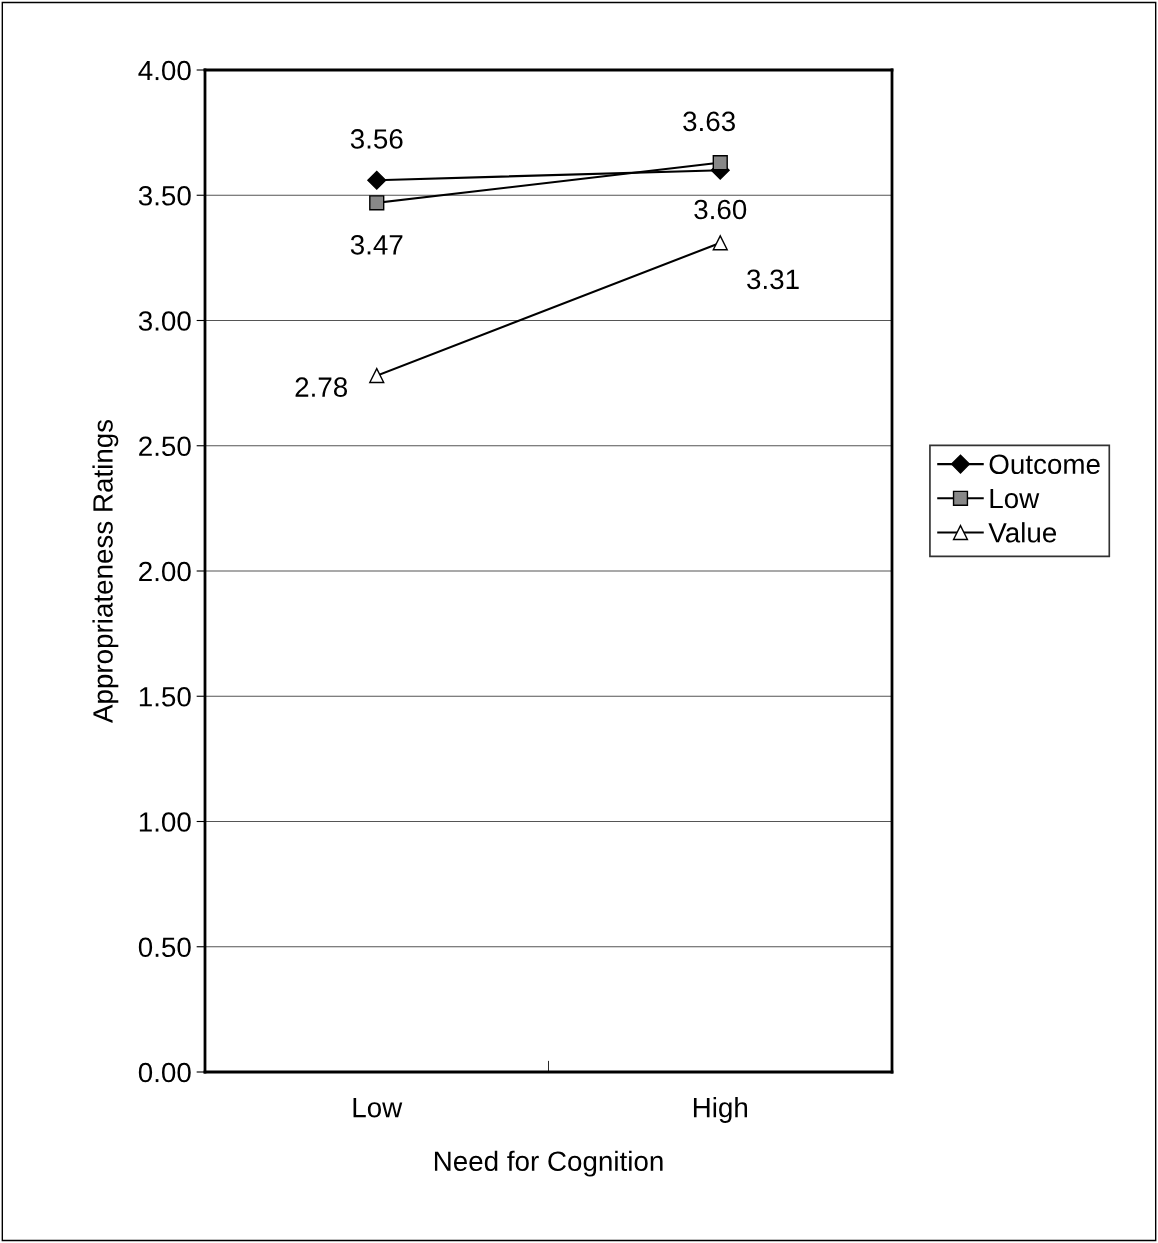 The width and height of the screenshot is (1158, 1243). Describe the element at coordinates (376, 139) in the screenshot. I see `data-label: 3.56` at that location.